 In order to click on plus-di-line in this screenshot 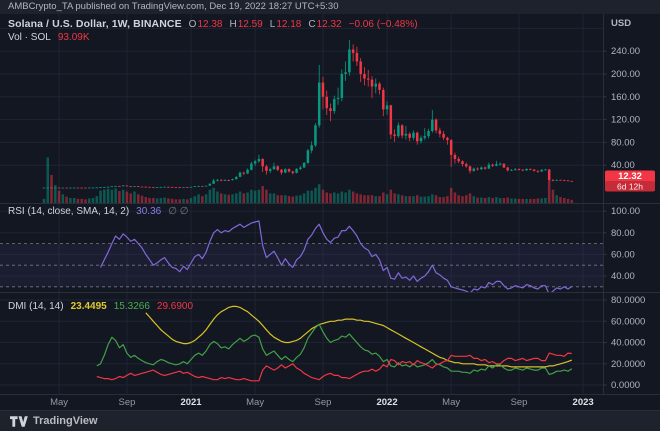, I will do `click(334, 349)`.